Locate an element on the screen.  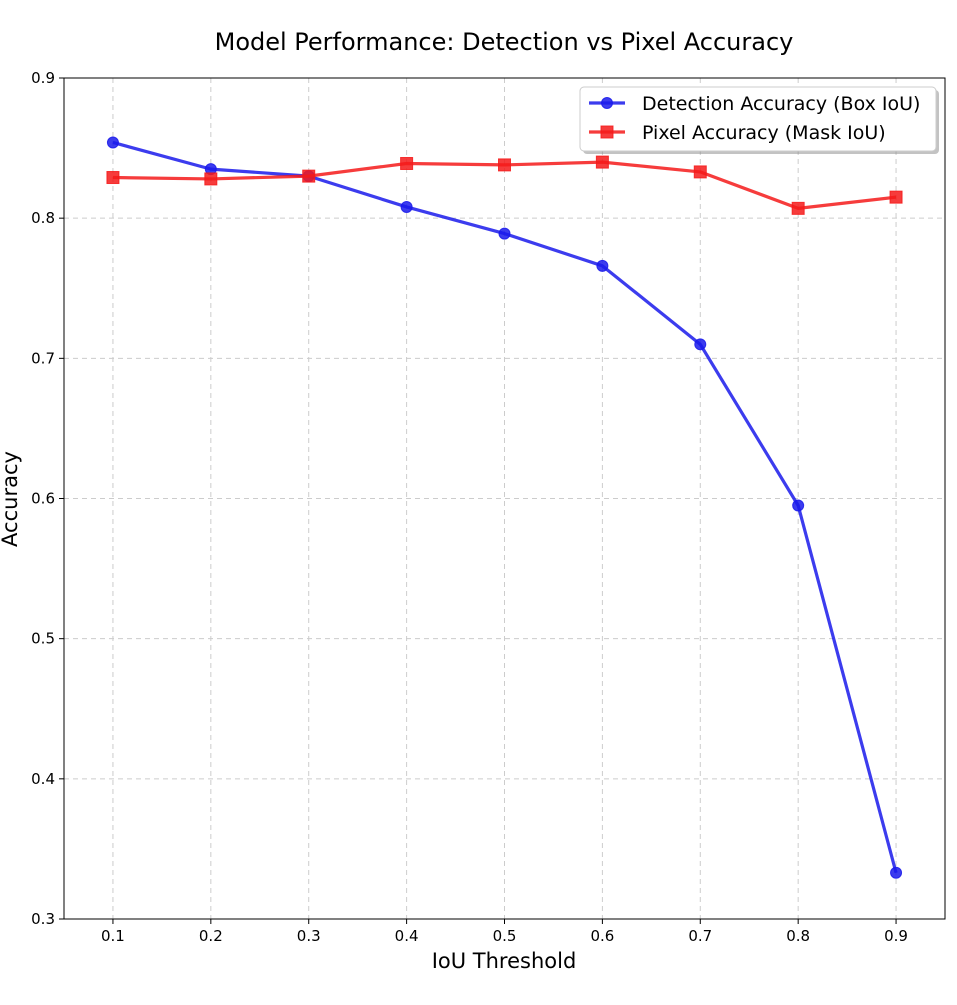
y-tick-label: 0.3 is located at coordinates (43, 919).